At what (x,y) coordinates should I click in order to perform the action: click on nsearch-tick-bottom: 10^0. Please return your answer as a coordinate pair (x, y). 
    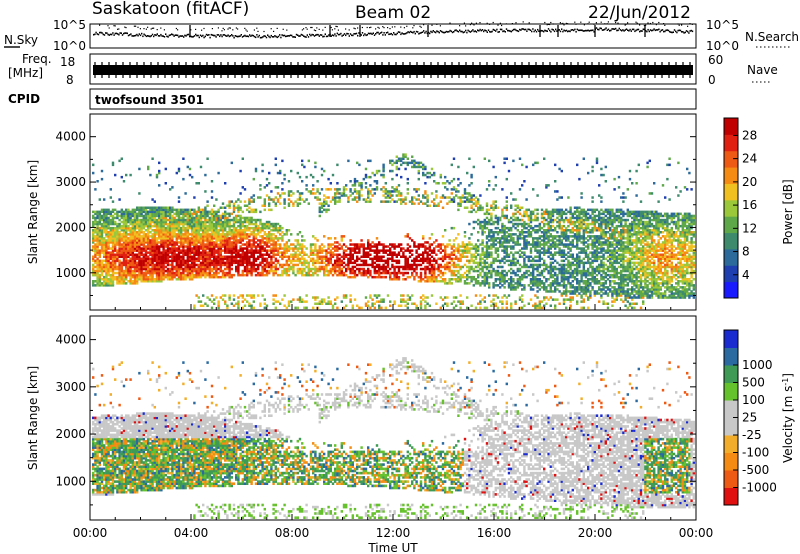
    Looking at the image, I should click on (722, 46).